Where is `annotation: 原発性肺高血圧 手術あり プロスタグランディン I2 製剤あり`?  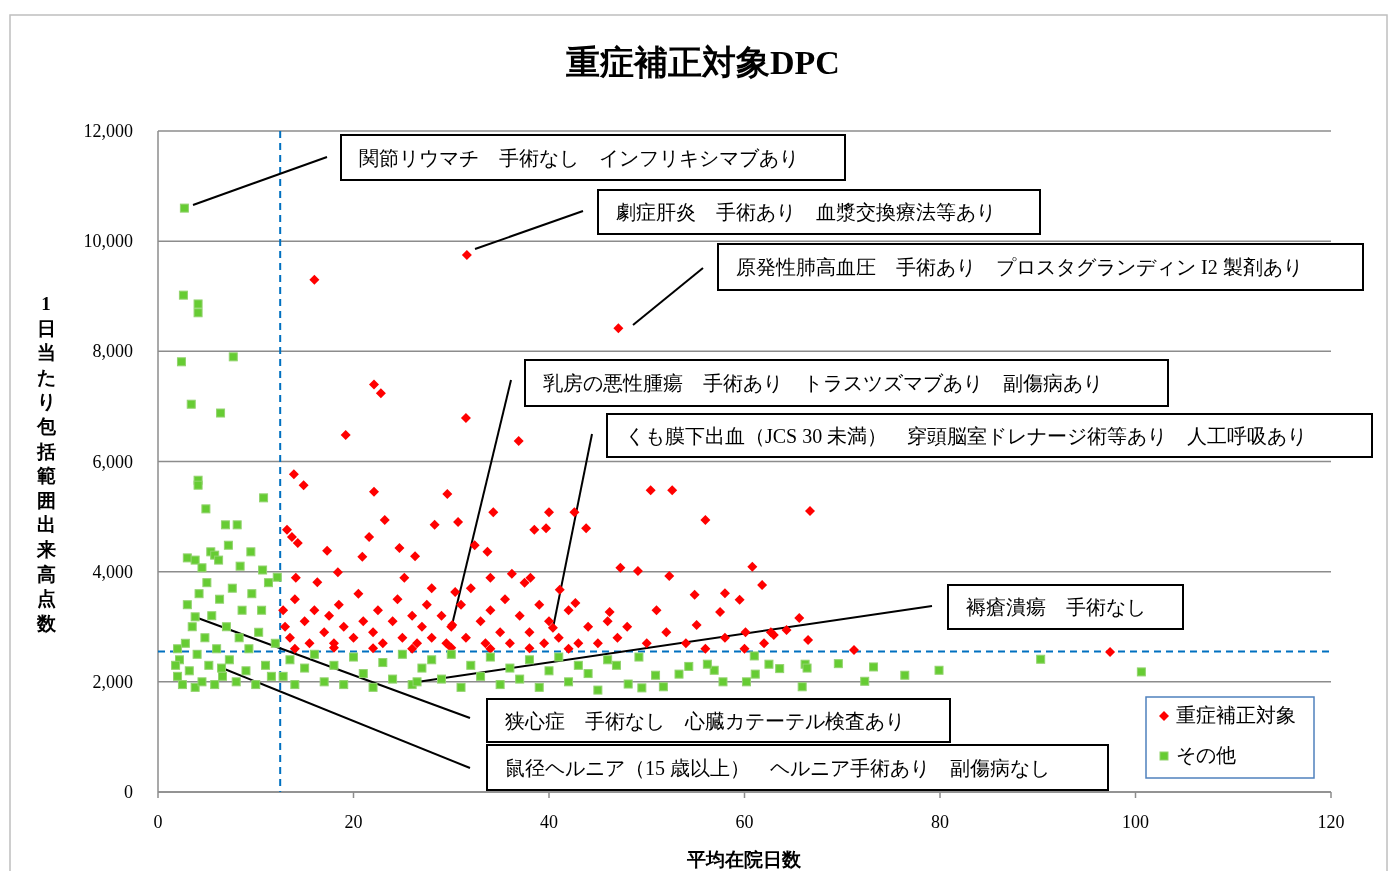 annotation: 原発性肺高血圧 手術あり プロスタグランディン I2 製剤あり is located at coordinates (1019, 267).